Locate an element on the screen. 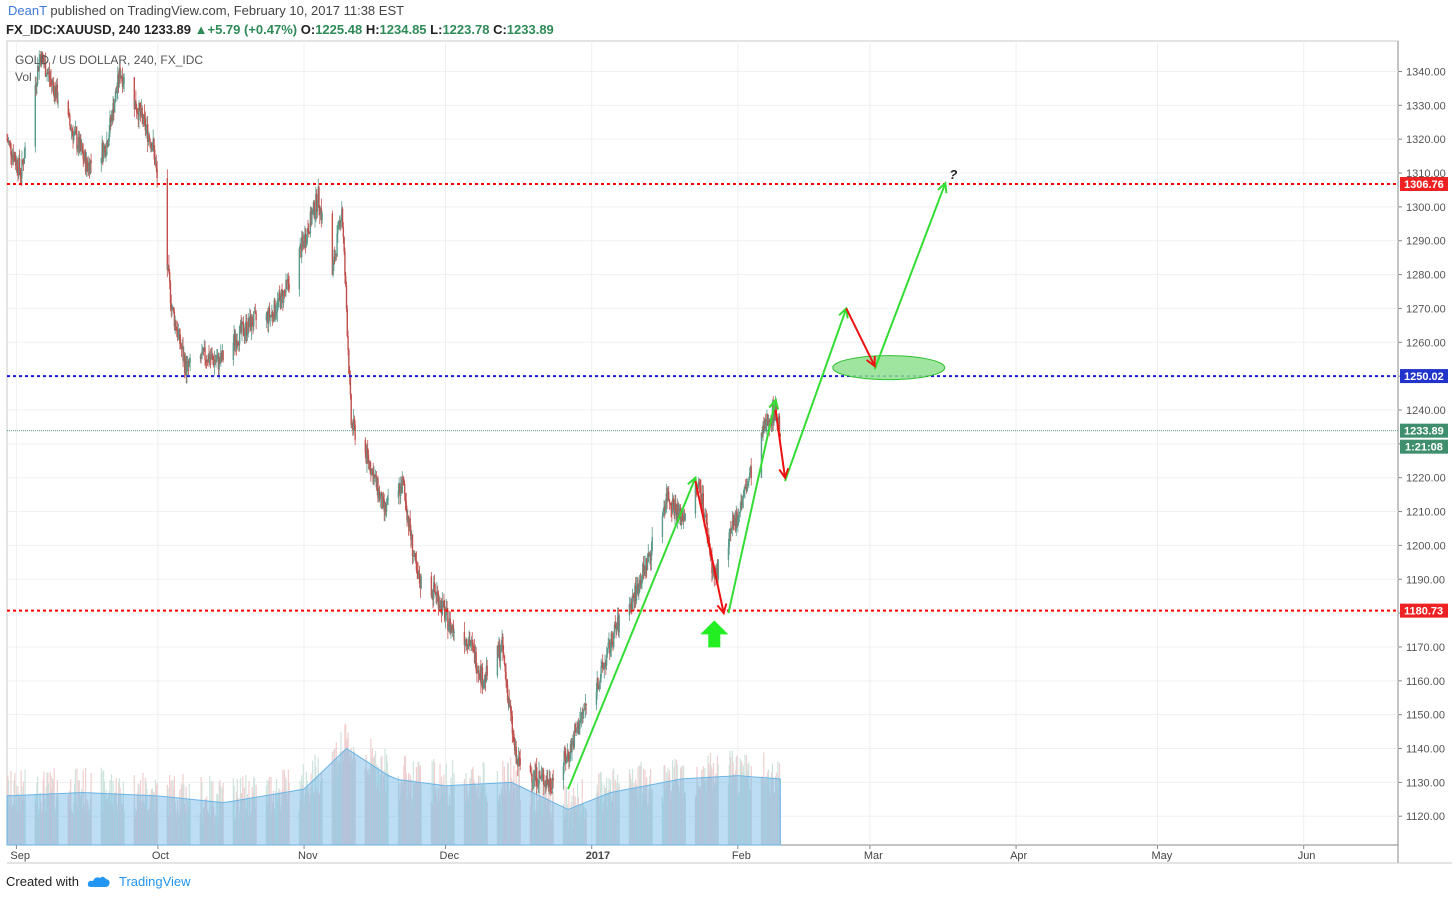 This screenshot has height=900, width=1456. target-zone-ellipse is located at coordinates (889, 368).